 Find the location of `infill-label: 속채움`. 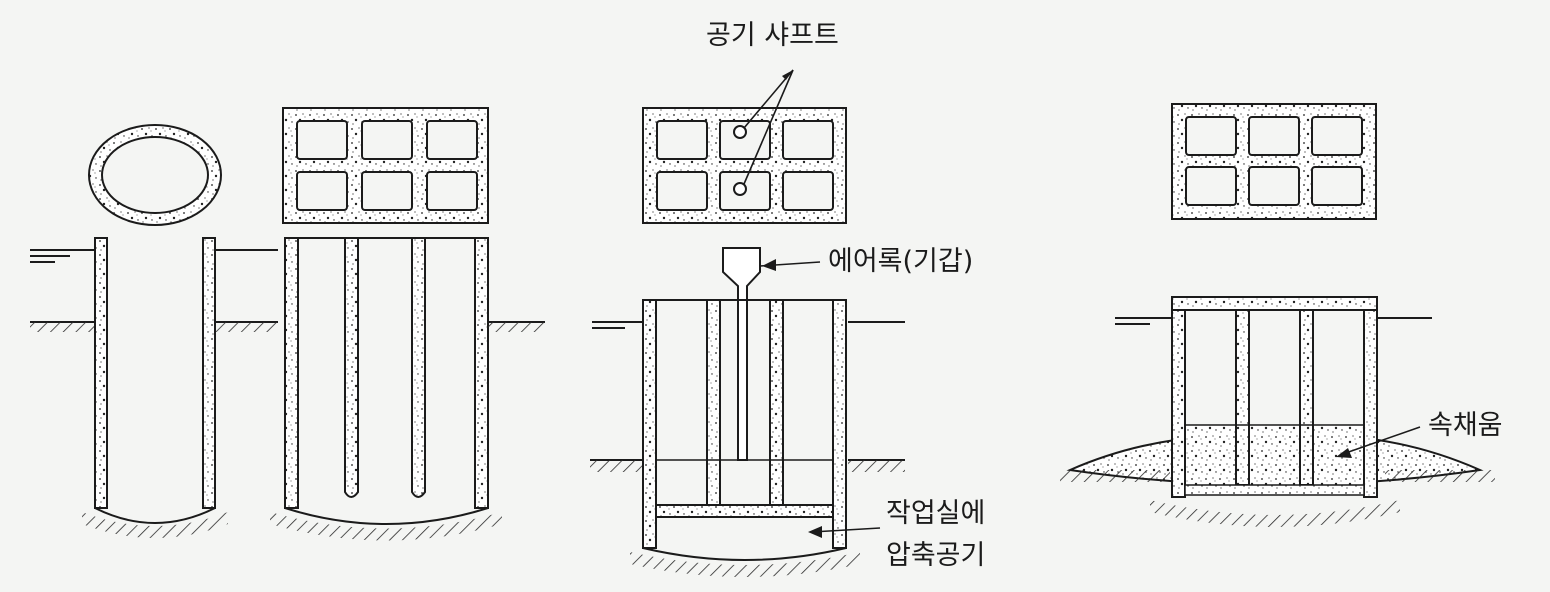

infill-label: 속채움 is located at coordinates (1465, 425).